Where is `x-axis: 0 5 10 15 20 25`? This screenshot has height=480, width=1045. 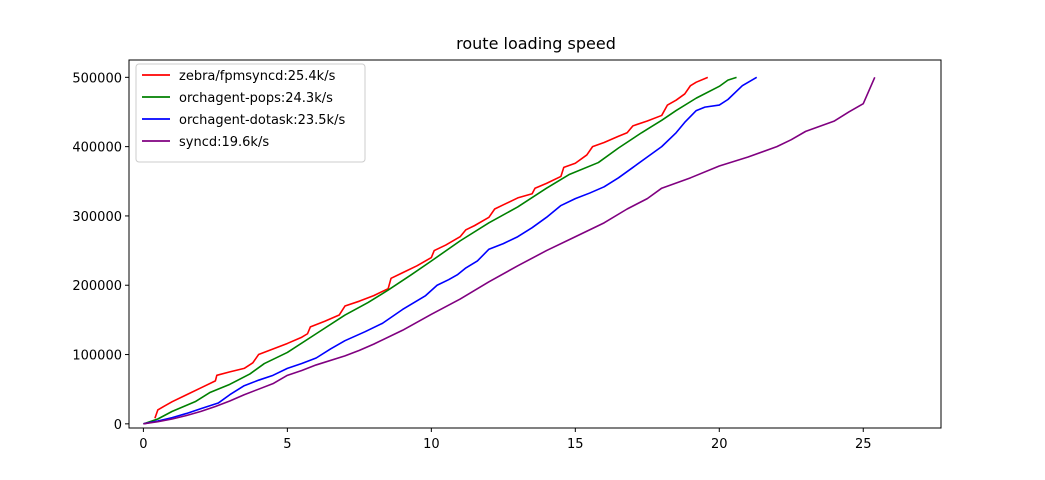
x-axis: 0 5 10 15 20 25 is located at coordinates (505, 440).